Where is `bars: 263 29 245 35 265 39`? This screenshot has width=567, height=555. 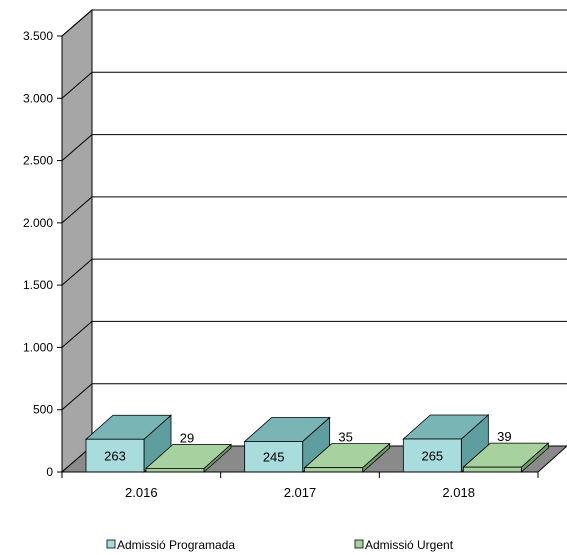 bars: 263 29 245 35 265 39 is located at coordinates (317, 443).